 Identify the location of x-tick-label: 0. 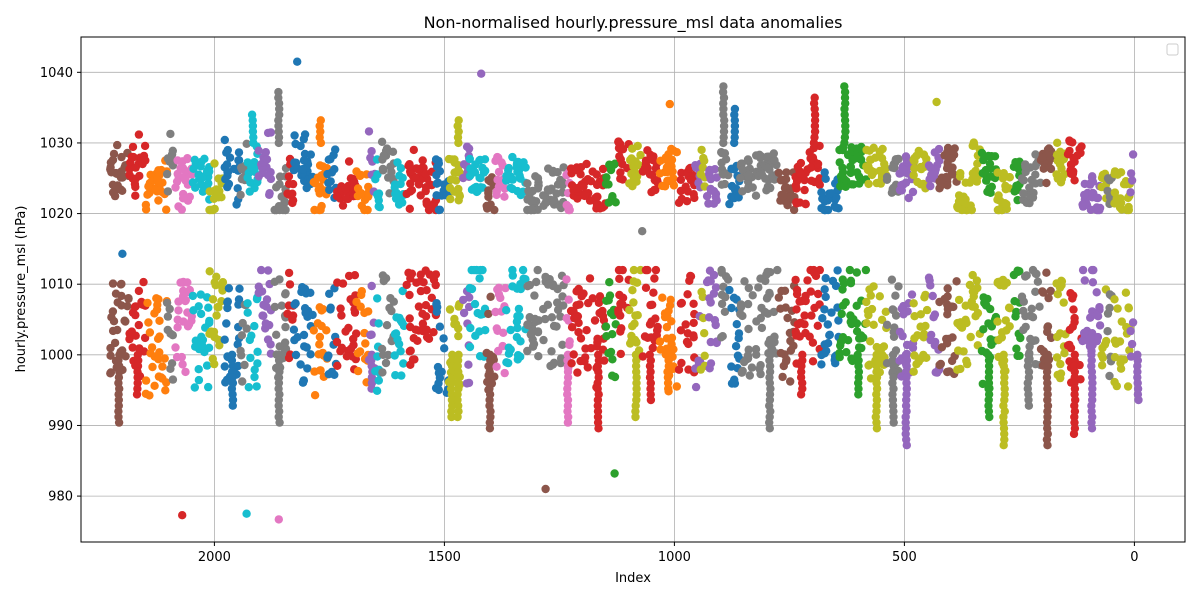
(1134, 557).